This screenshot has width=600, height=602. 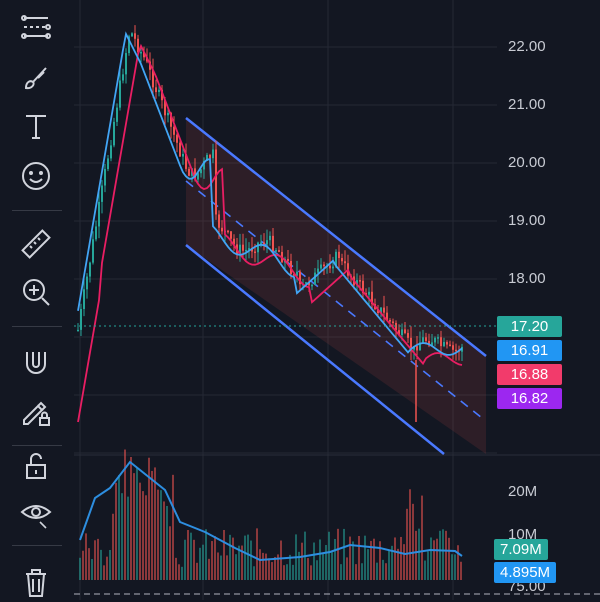 What do you see at coordinates (270, 514) in the screenshot?
I see `volume-bars` at bounding box center [270, 514].